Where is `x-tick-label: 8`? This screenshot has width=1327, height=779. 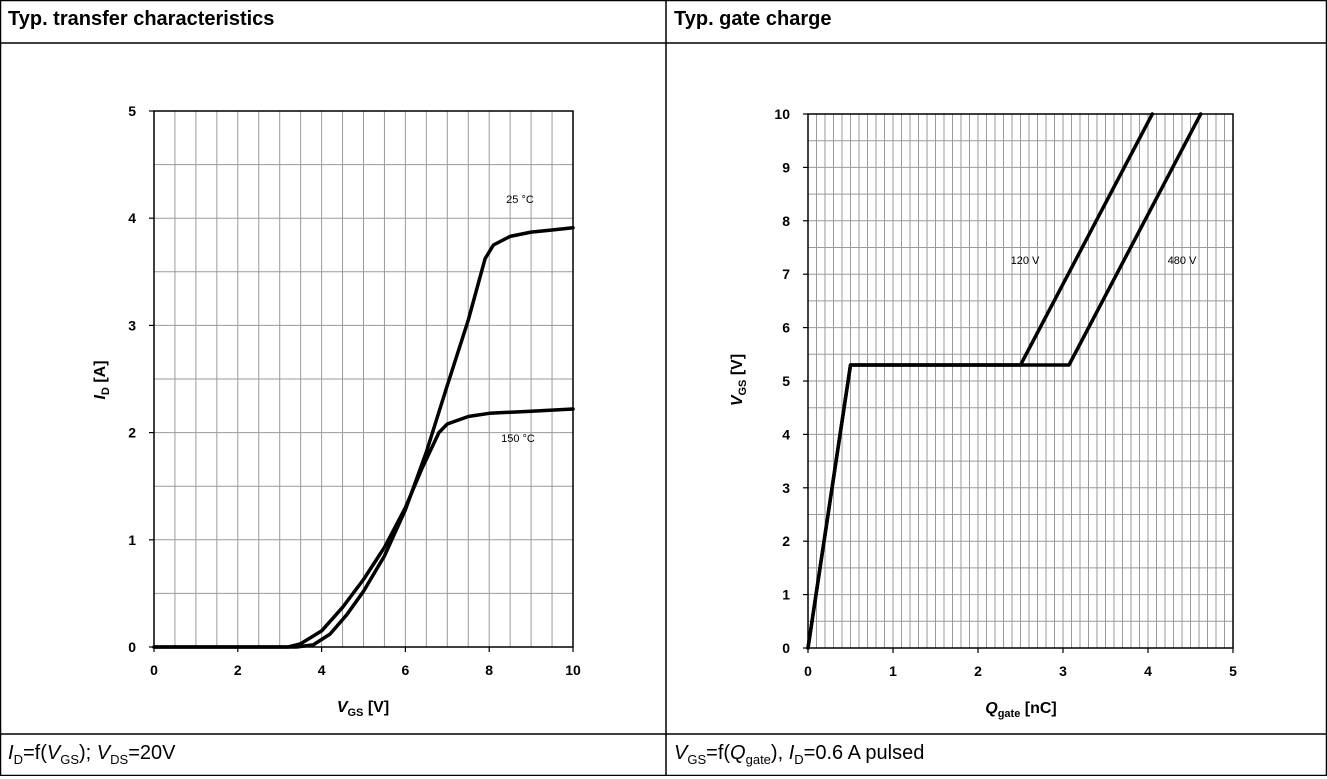
x-tick-label: 8 is located at coordinates (489, 670).